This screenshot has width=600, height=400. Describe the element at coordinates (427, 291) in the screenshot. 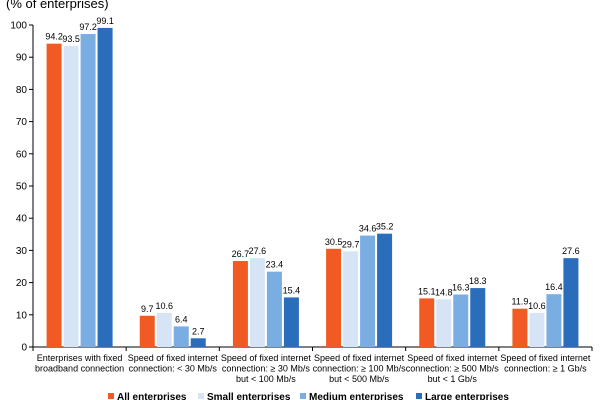

I see `bar-value-label: 15.1` at that location.